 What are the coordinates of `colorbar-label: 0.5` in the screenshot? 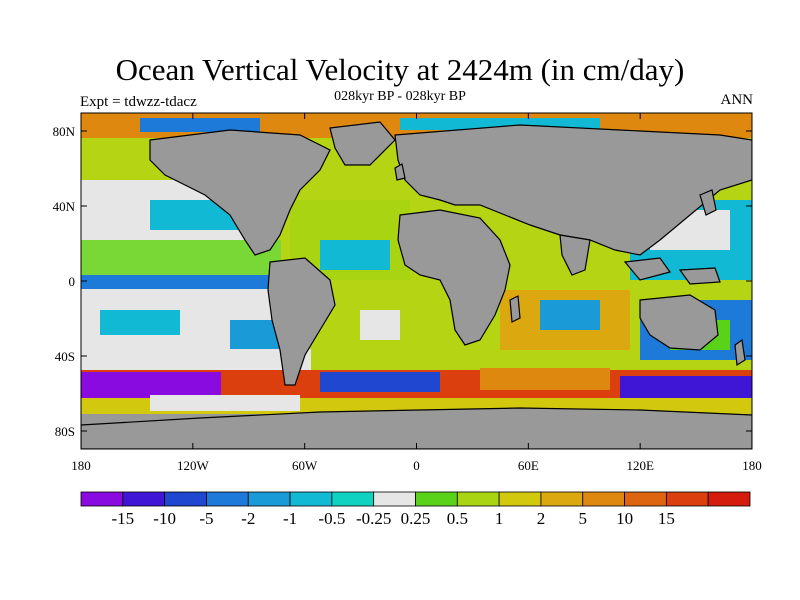 It's located at (457, 518).